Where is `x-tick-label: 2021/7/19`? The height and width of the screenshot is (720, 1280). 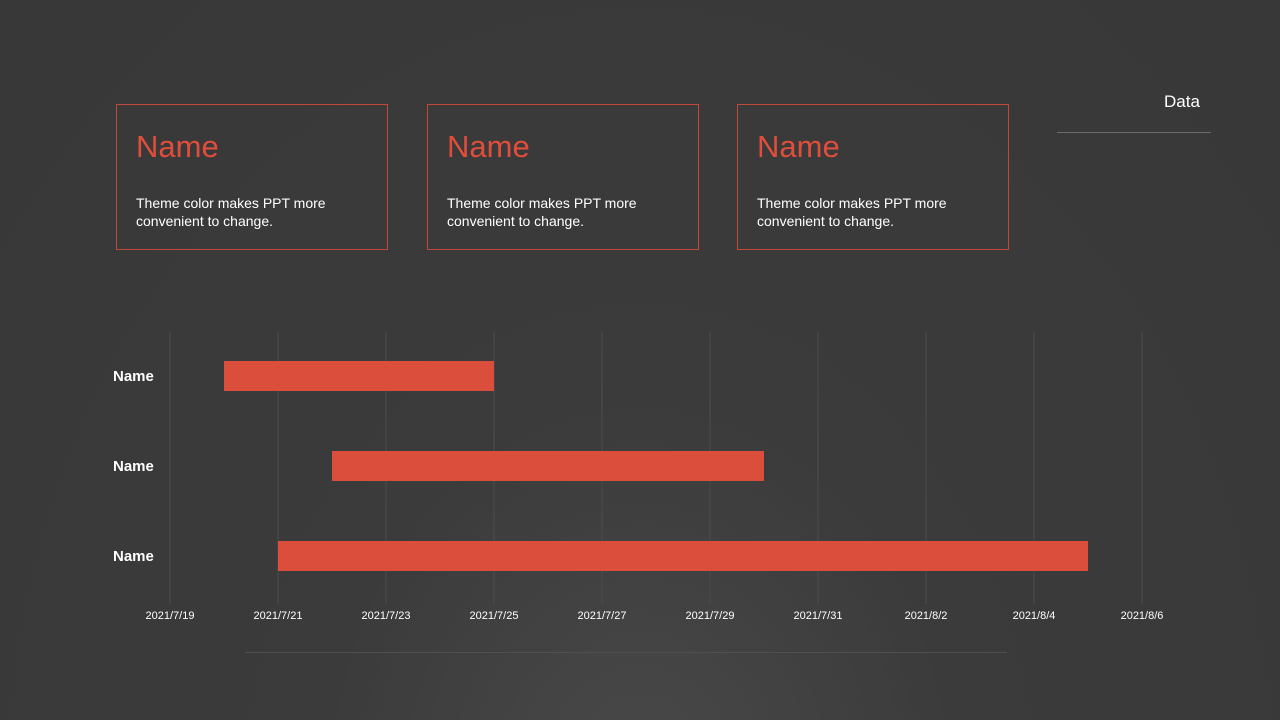
x-tick-label: 2021/7/19 is located at coordinates (170, 616).